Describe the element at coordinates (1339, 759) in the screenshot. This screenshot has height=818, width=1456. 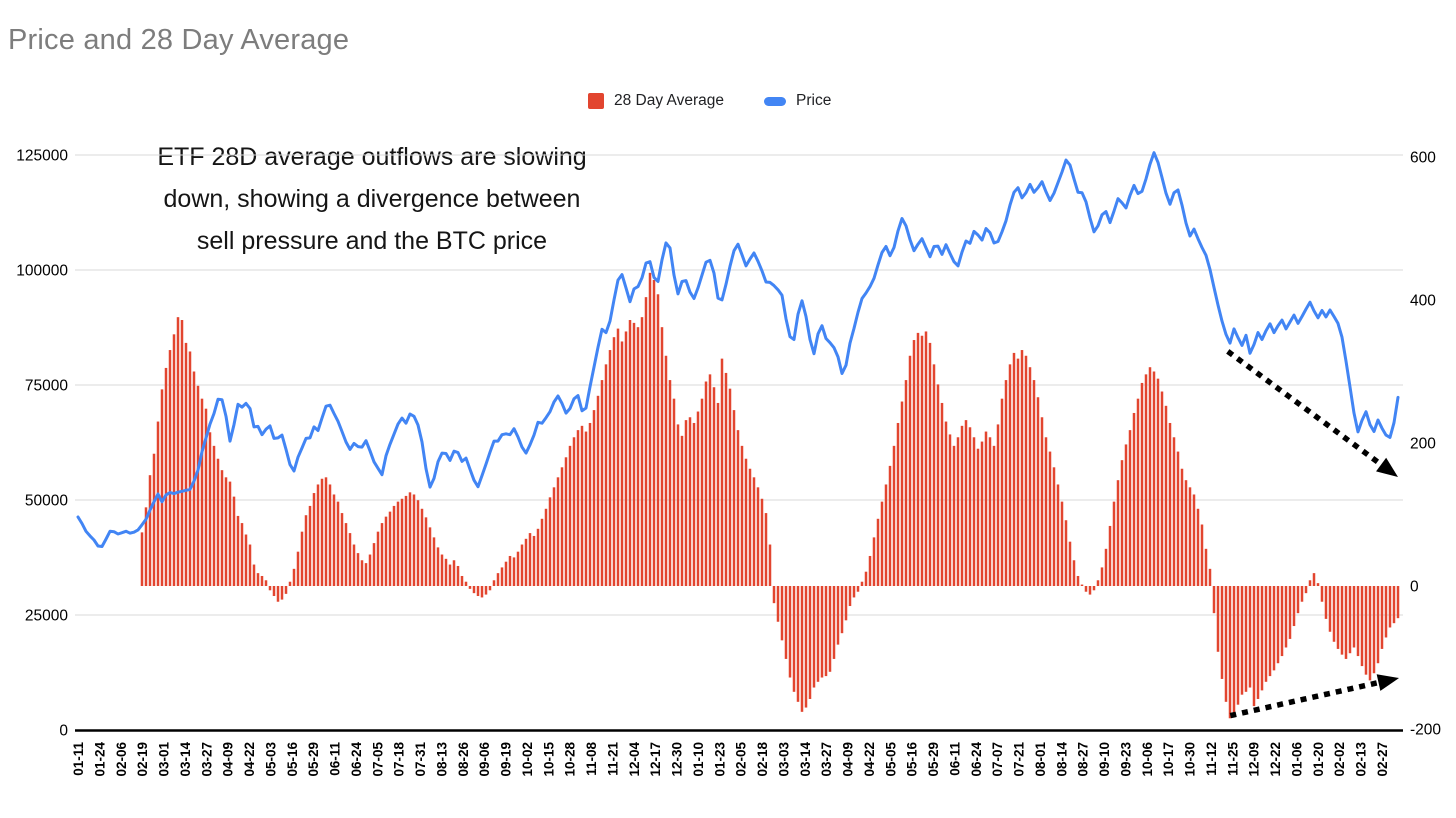
I see `x-tick-label: 02-02` at that location.